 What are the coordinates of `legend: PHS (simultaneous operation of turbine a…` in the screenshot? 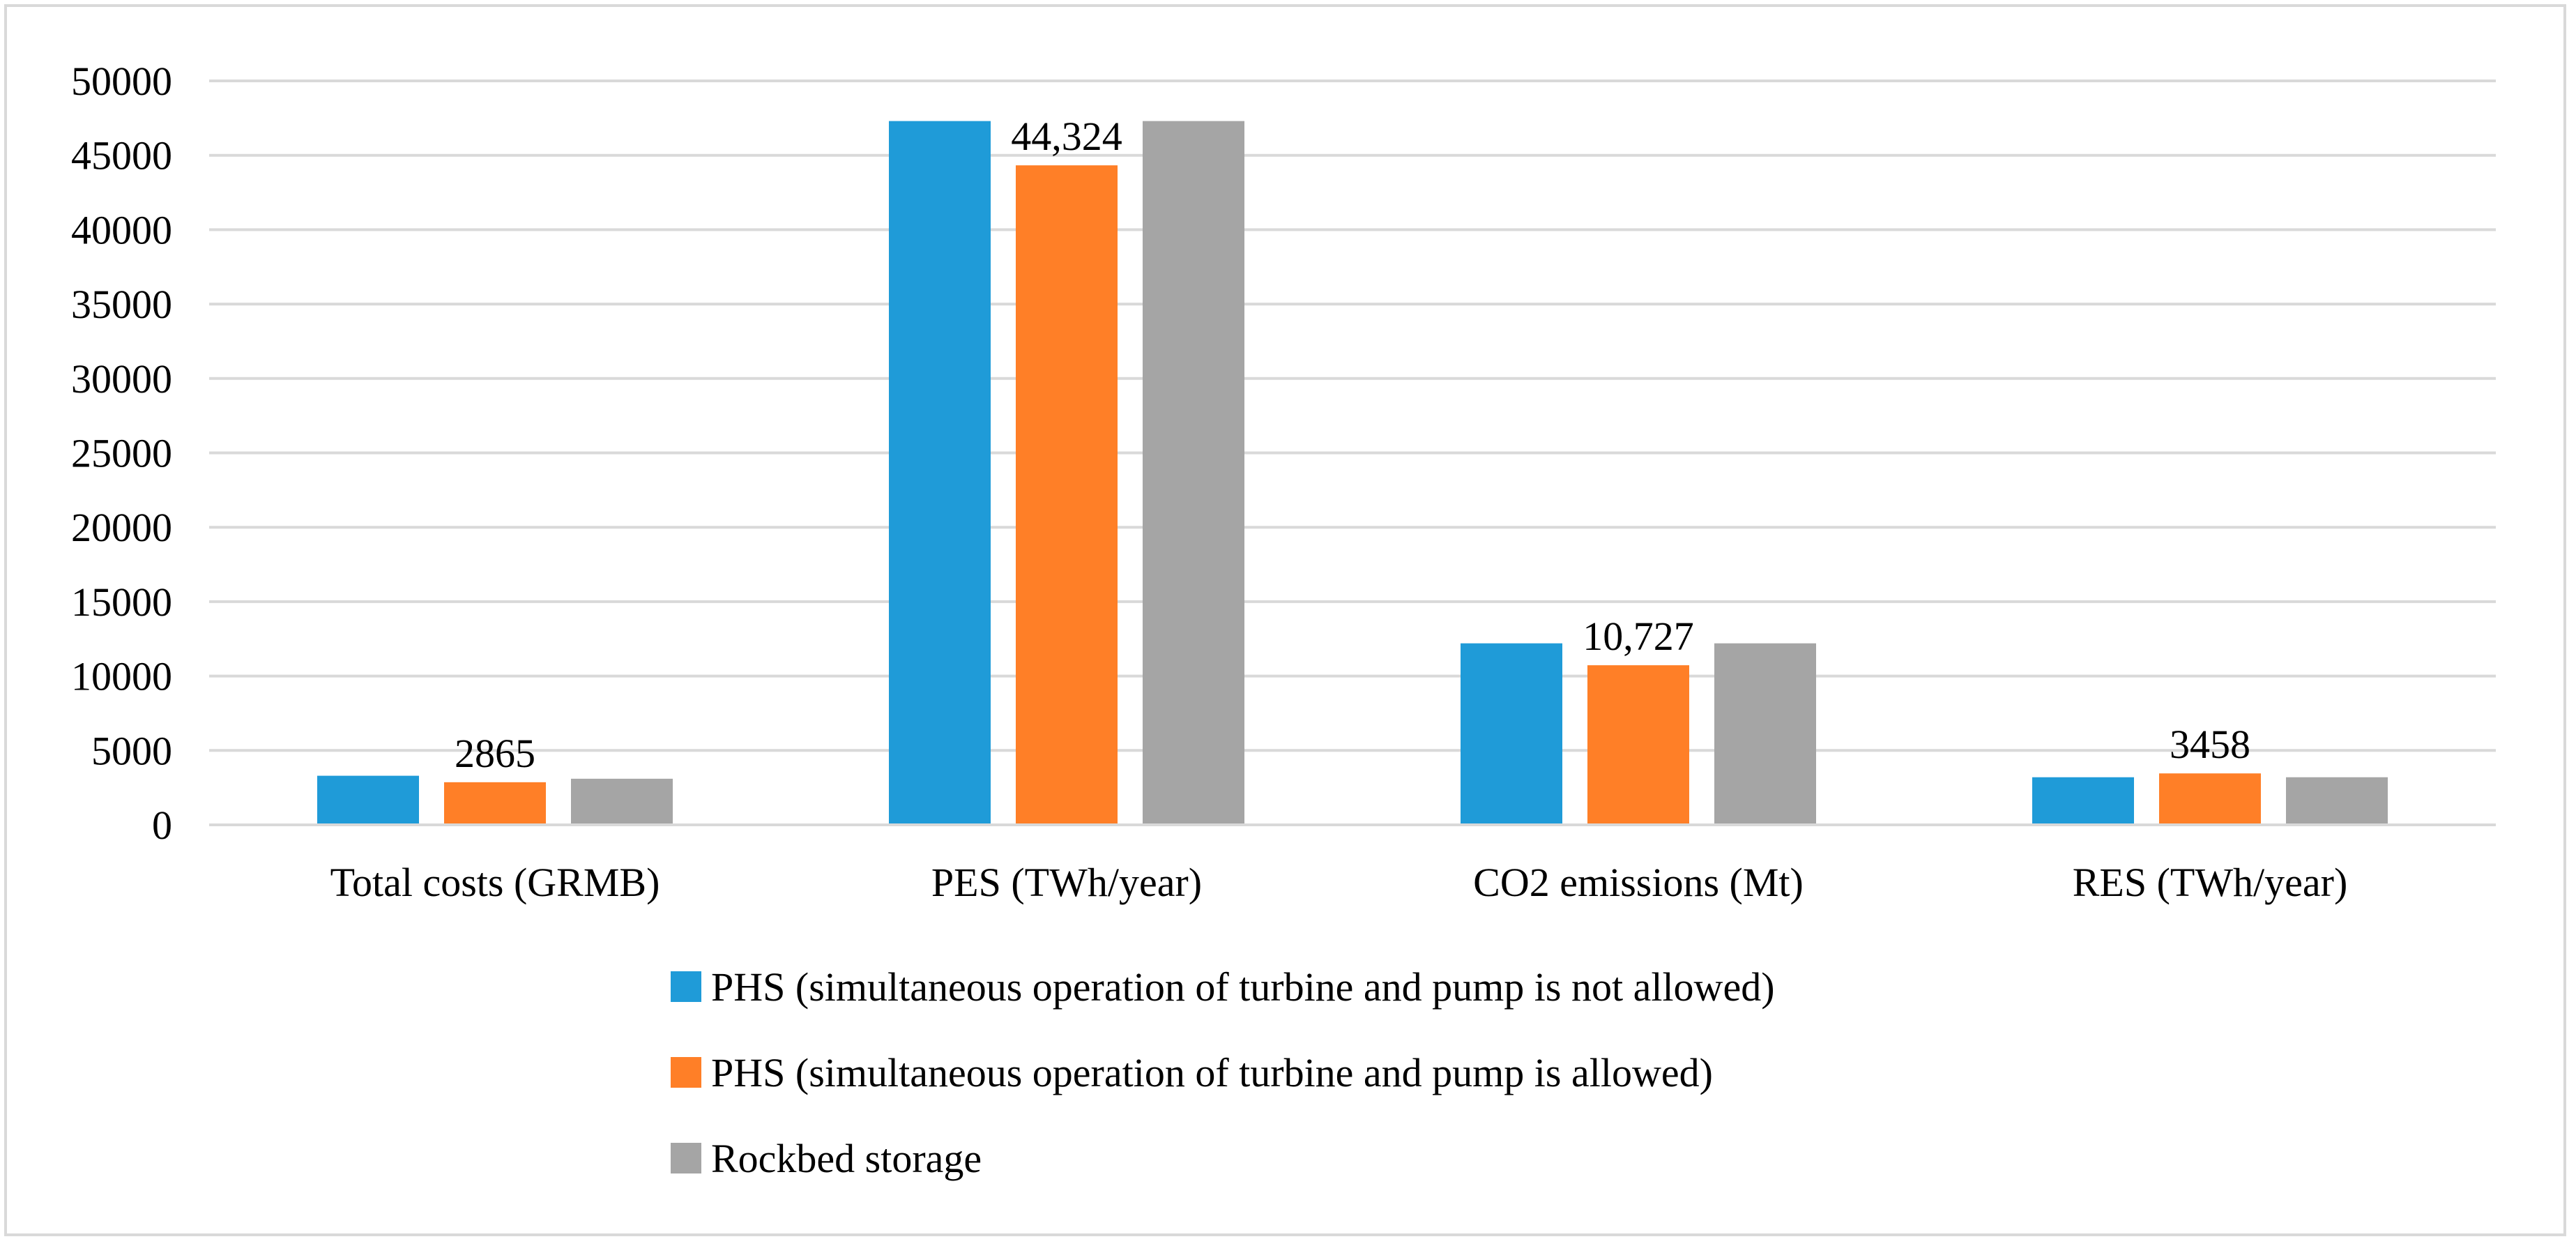 It's located at (1223, 1072).